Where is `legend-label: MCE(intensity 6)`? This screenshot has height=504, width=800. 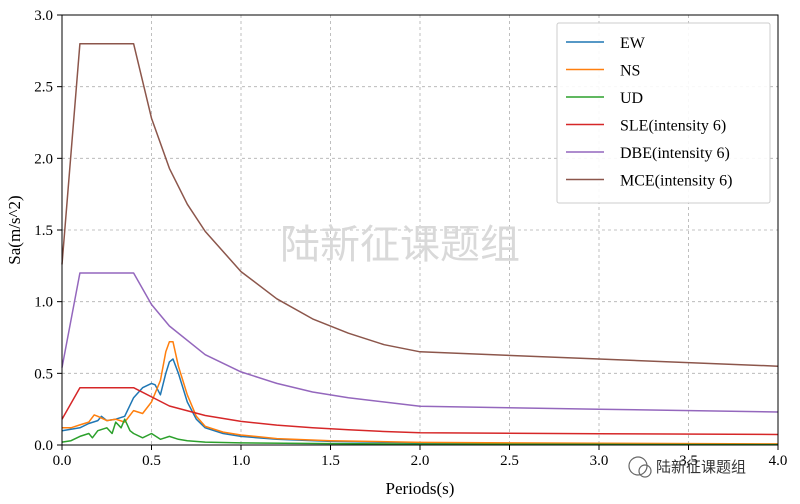
legend-label: MCE(intensity 6) is located at coordinates (676, 181).